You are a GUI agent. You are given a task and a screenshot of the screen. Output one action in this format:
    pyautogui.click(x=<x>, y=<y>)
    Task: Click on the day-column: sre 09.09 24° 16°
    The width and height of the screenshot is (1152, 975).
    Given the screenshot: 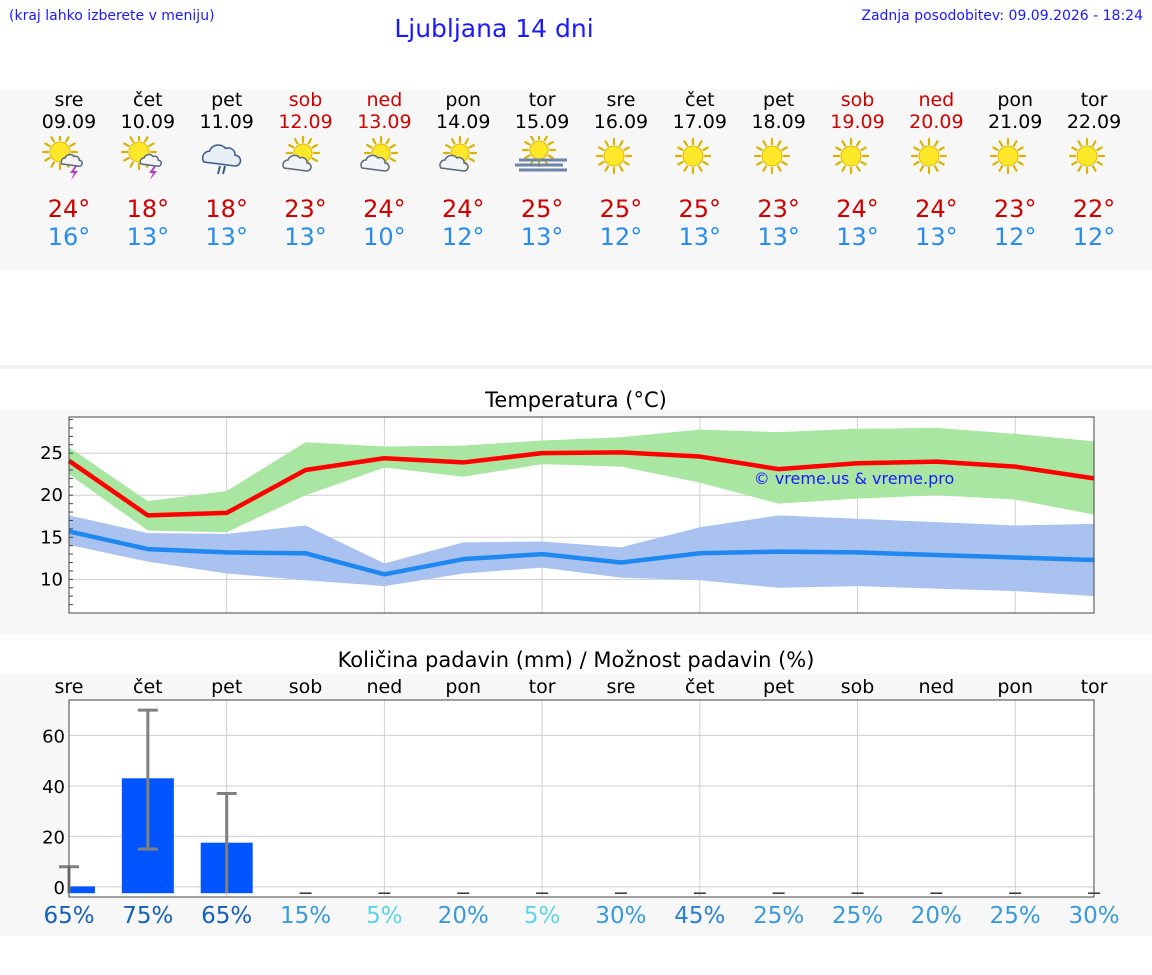 What is the action you would take?
    pyautogui.click(x=69, y=170)
    